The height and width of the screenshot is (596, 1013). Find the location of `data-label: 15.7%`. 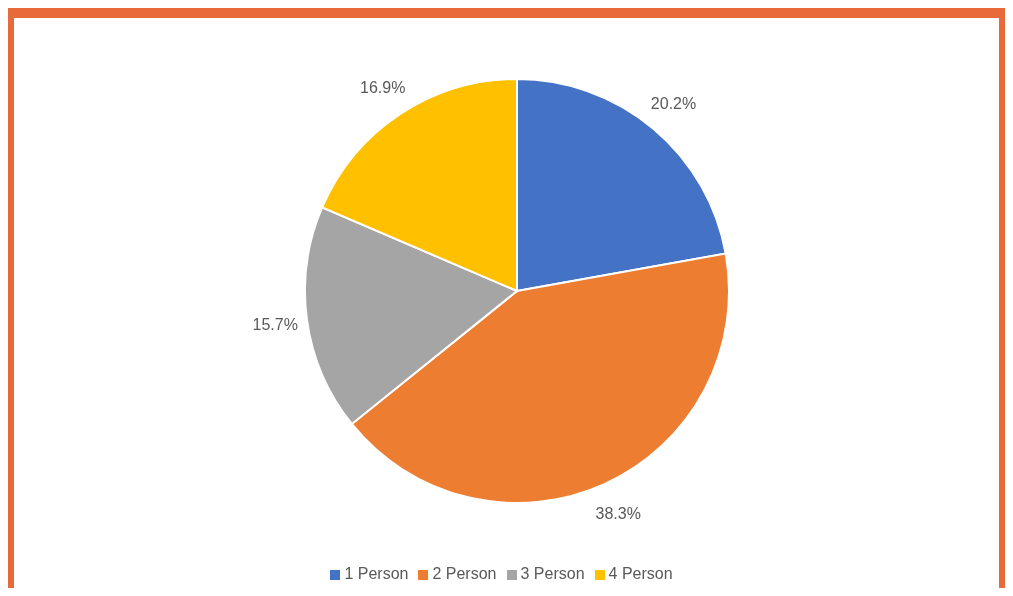

data-label: 15.7% is located at coordinates (275, 324).